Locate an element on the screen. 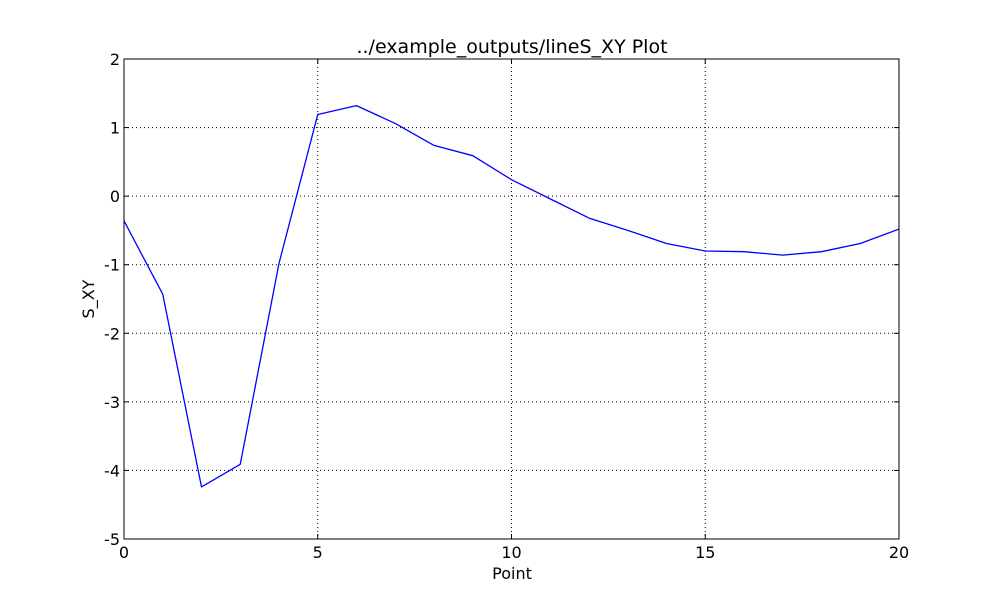 The height and width of the screenshot is (600, 1000). x-axis-title: Point is located at coordinates (512, 573).